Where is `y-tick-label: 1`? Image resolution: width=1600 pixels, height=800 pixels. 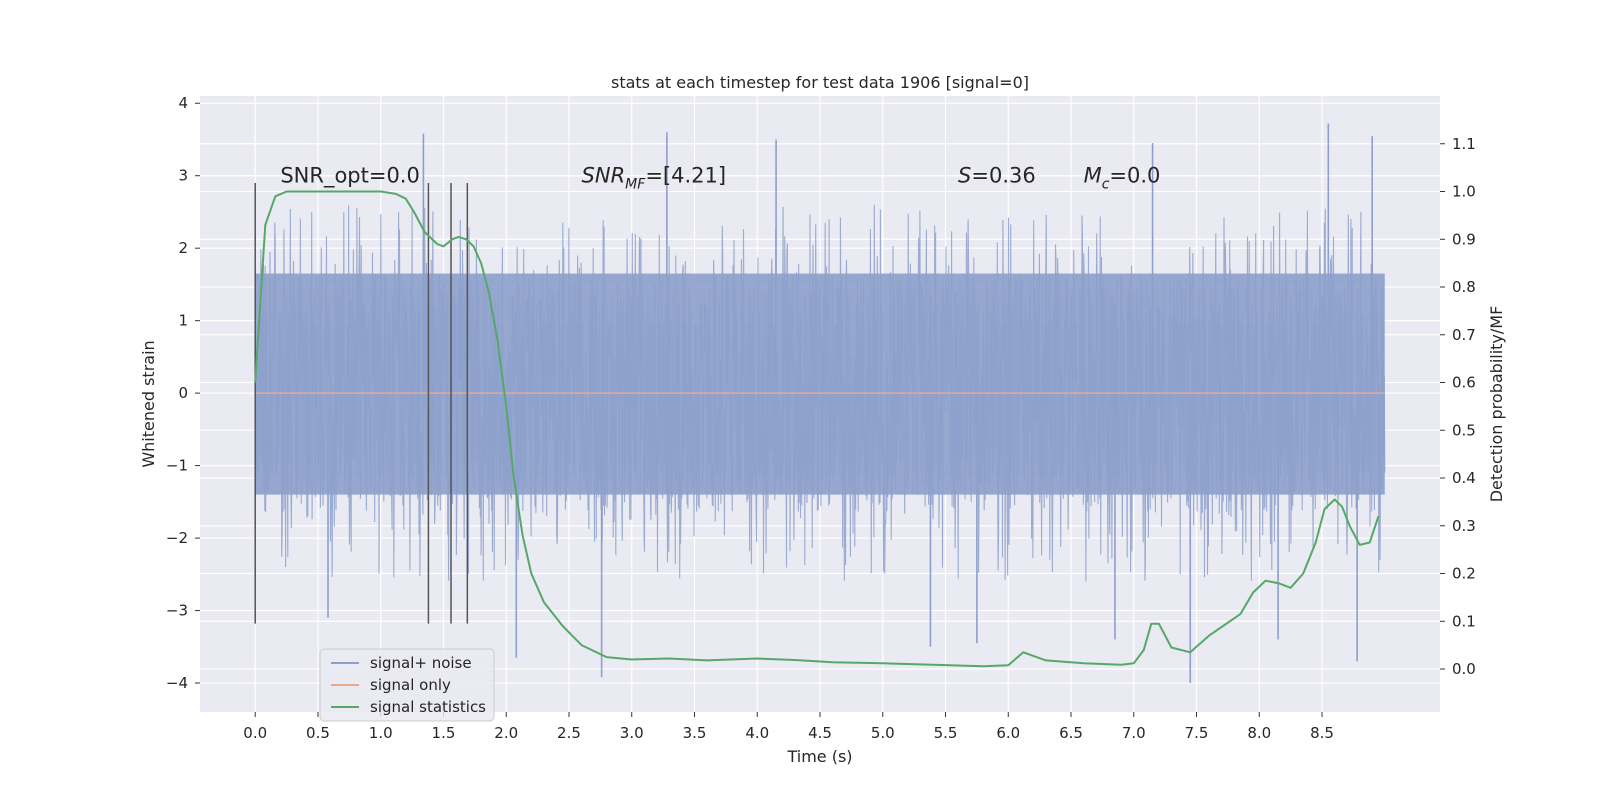 y-tick-label: 1 is located at coordinates (183, 321).